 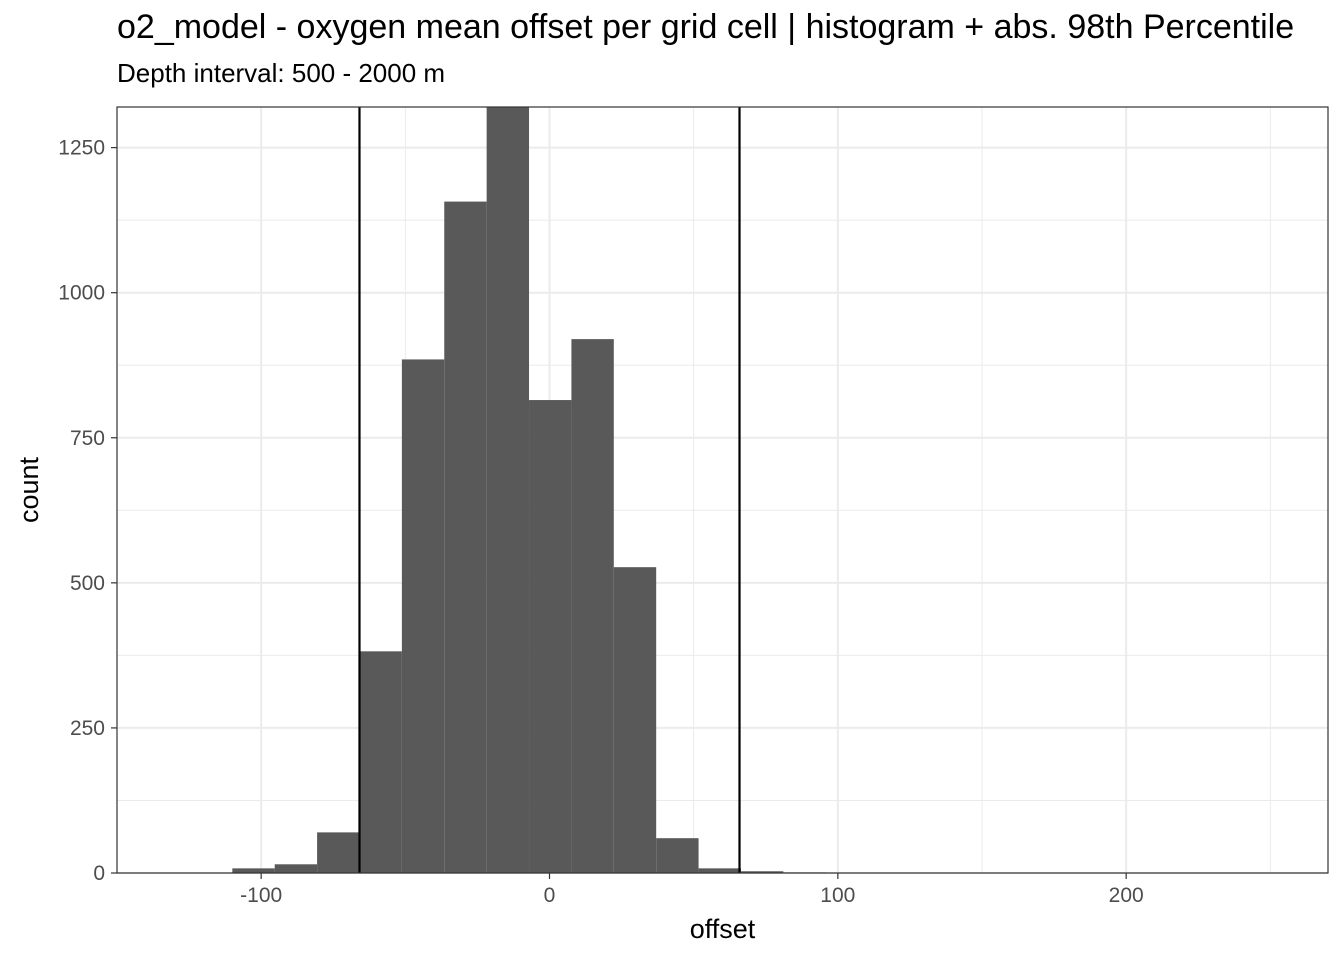 What do you see at coordinates (87, 728) in the screenshot?
I see `y-tick-label: 250` at bounding box center [87, 728].